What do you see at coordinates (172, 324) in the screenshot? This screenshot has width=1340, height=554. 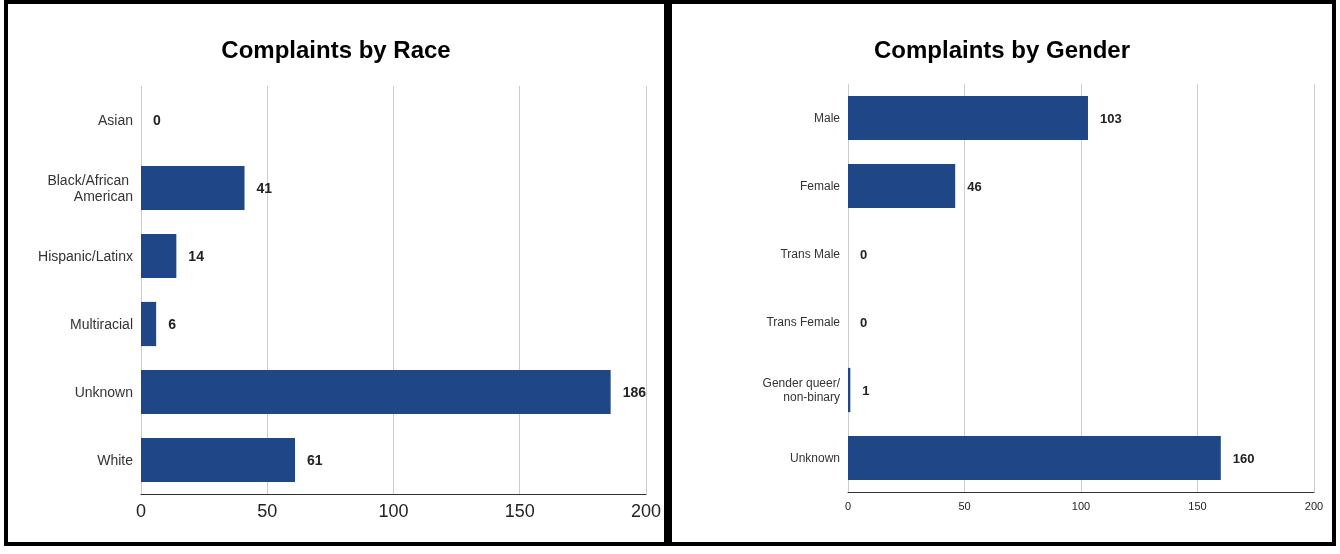 I see `data-label: 6` at bounding box center [172, 324].